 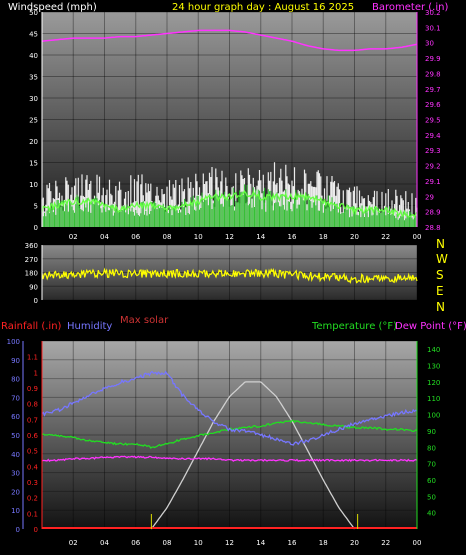 What do you see at coordinates (433, 213) in the screenshot?
I see `barometer-tick-label: 28.9` at bounding box center [433, 213].